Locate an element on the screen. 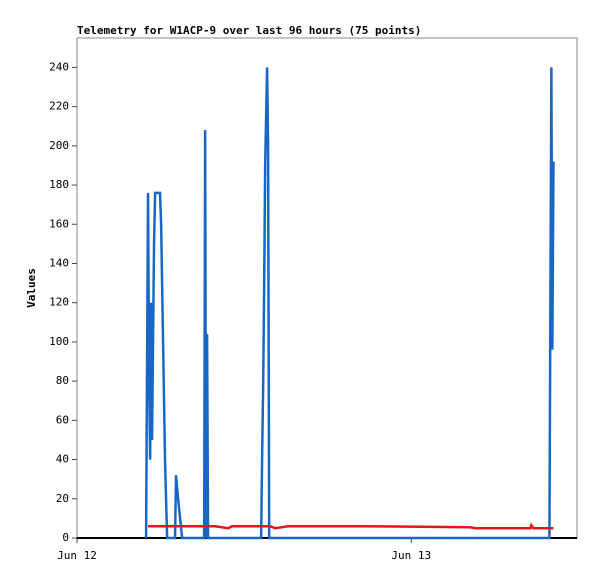 The height and width of the screenshot is (583, 597). y-tick-label: 140 is located at coordinates (59, 262).